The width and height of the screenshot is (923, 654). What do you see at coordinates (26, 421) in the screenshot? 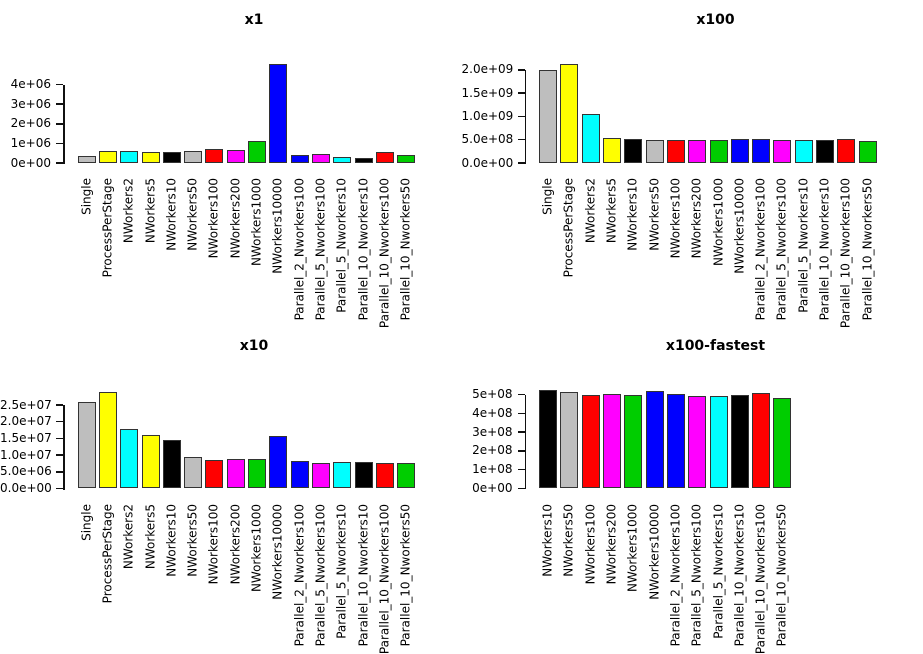
I see `y-axis-tick-label: 2.0e+07` at bounding box center [26, 421].